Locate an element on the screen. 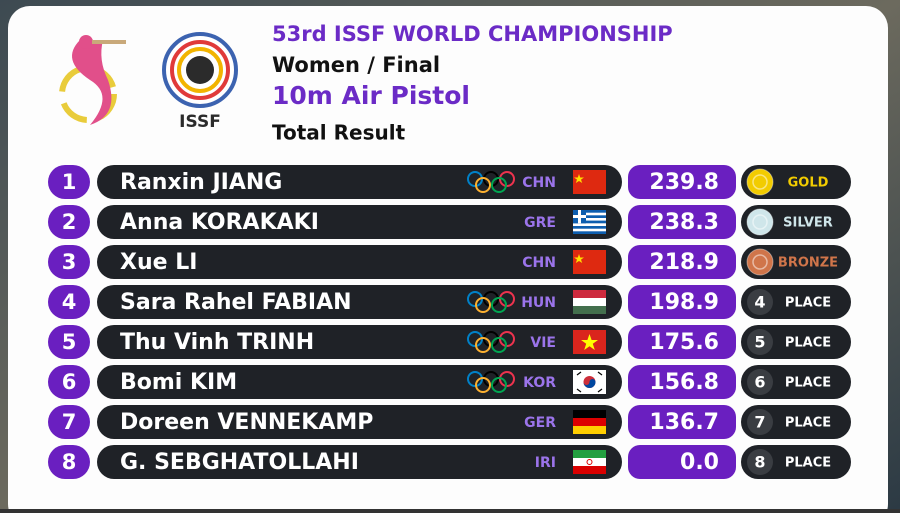 This screenshot has width=900, height=513. championship-logo is located at coordinates (92, 80).